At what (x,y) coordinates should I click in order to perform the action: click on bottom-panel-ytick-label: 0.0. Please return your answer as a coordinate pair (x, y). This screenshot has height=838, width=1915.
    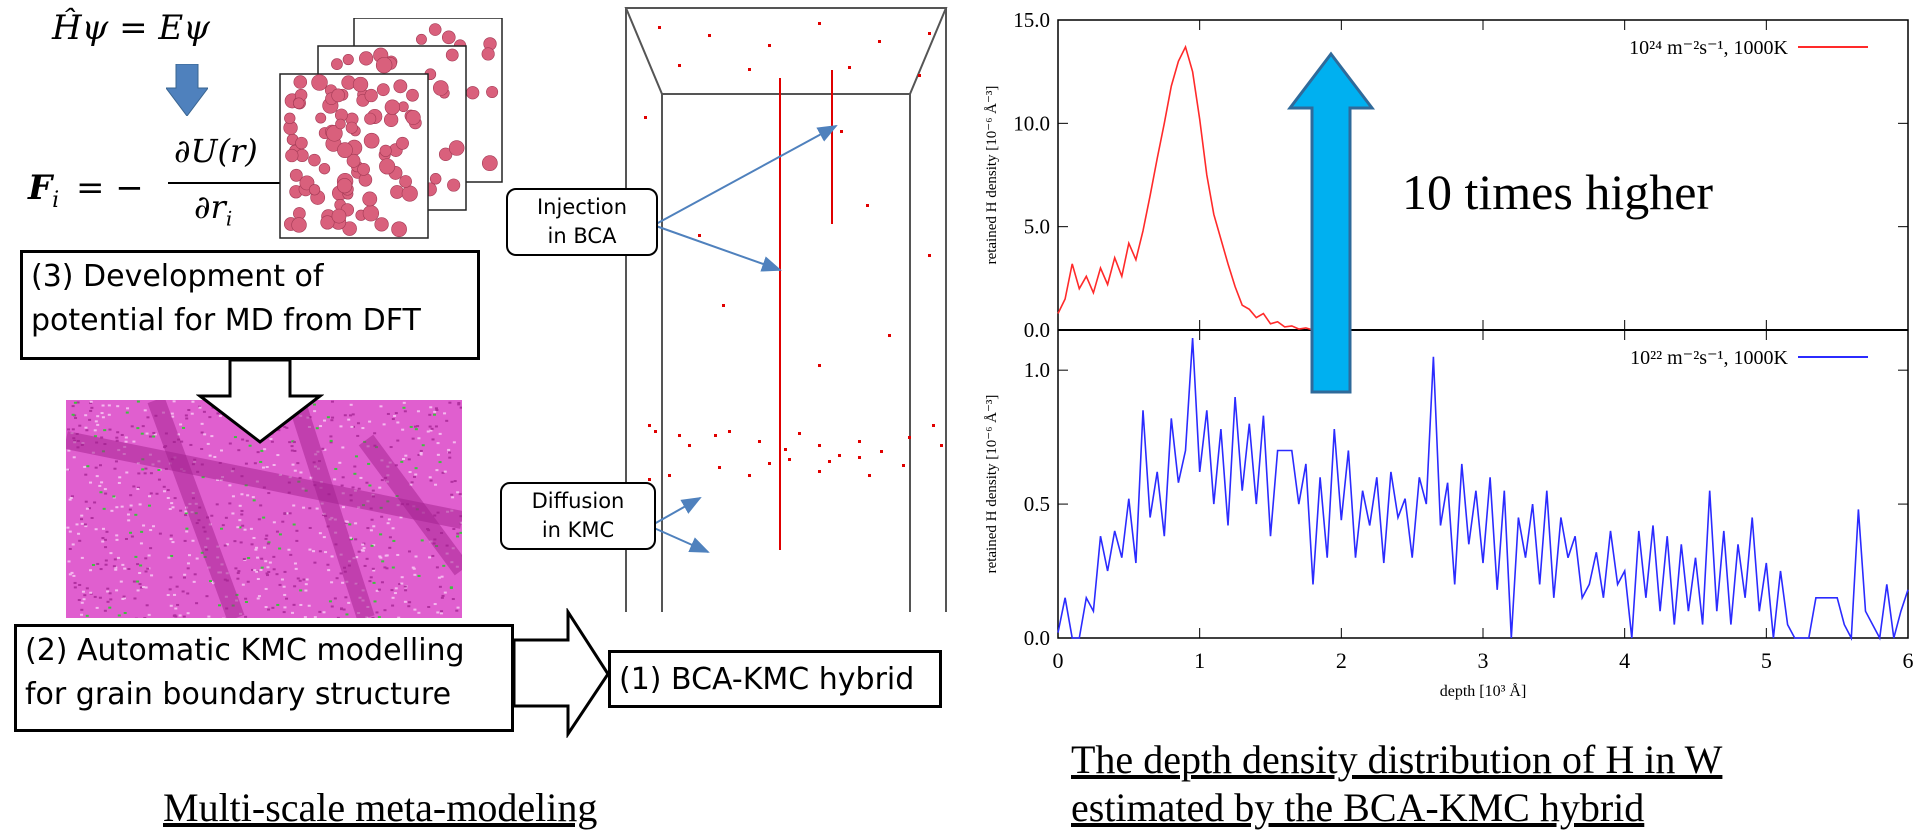
    Looking at the image, I should click on (1037, 638).